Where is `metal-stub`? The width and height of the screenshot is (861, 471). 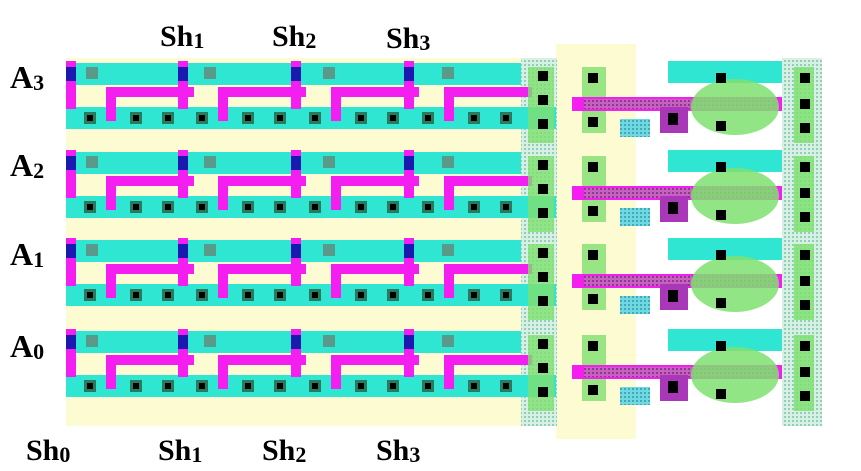 metal-stub is located at coordinates (489, 181).